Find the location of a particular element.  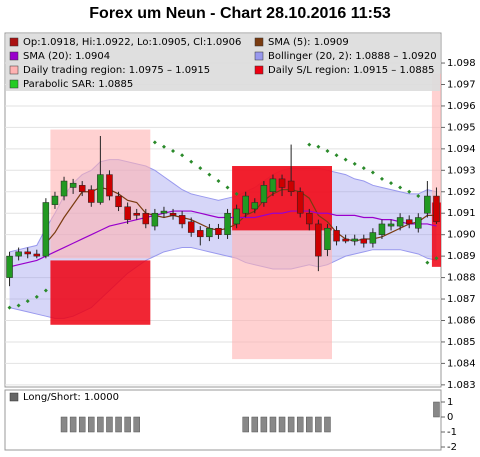

legend-label: Bollinger (20, 2): 1.0888 – 1.0920 is located at coordinates (352, 56).